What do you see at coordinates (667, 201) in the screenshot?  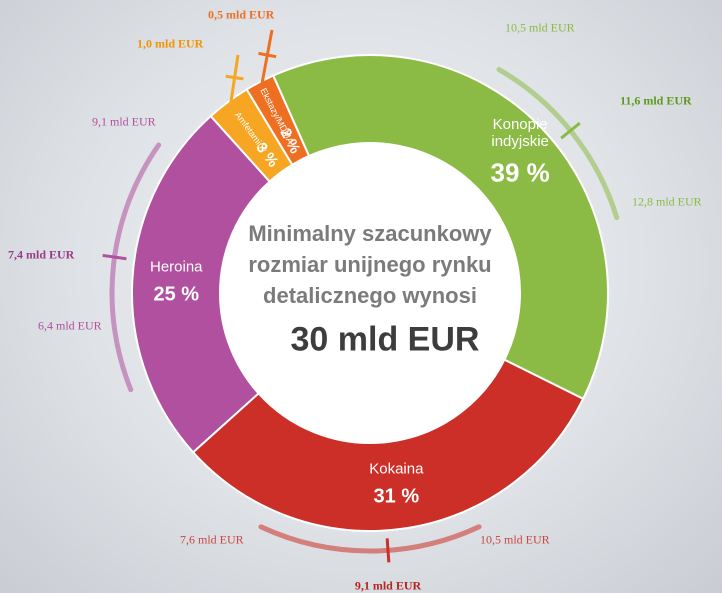 I see `estimate-high: 12,8 mld EUR` at bounding box center [667, 201].